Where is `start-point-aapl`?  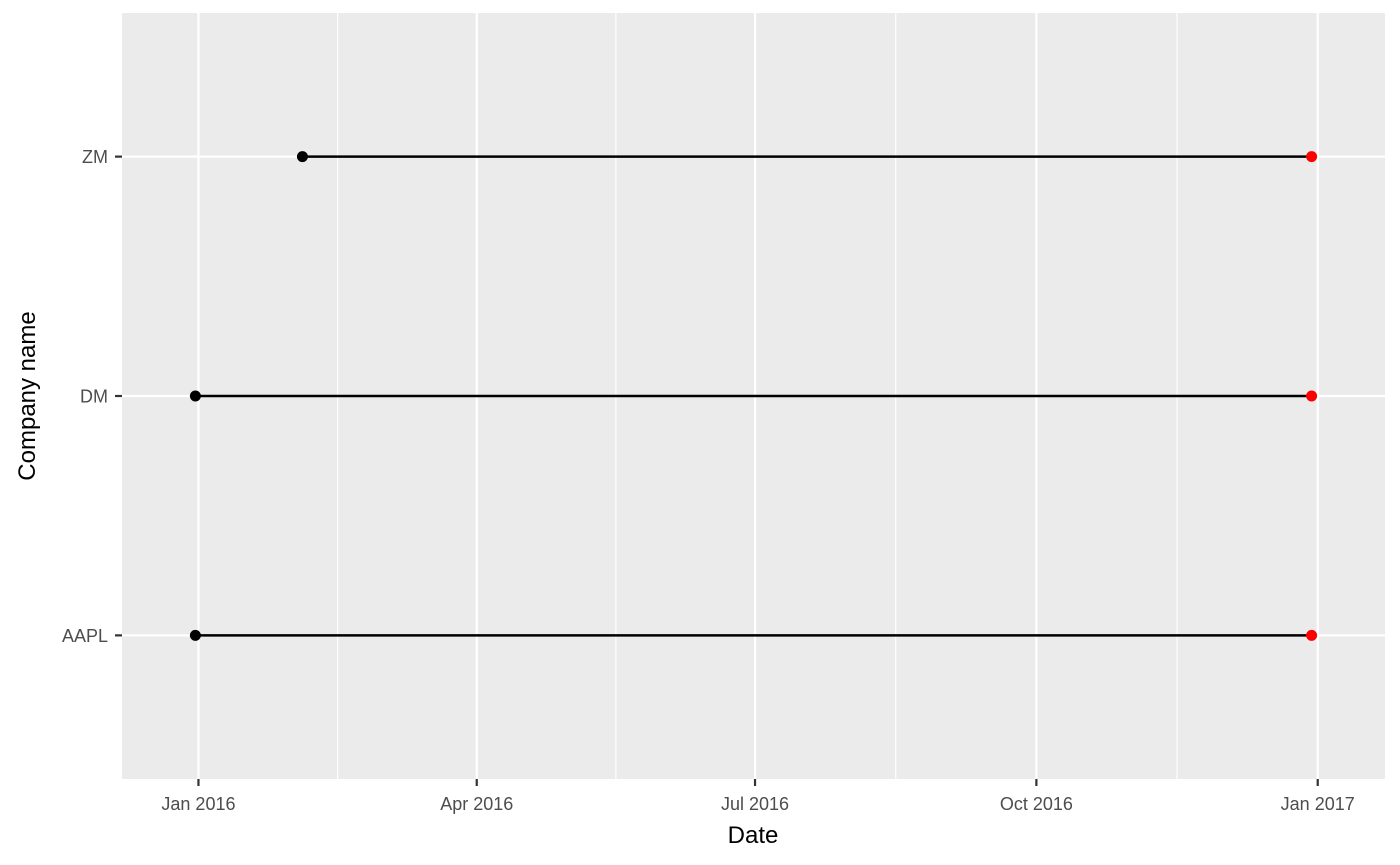
start-point-aapl is located at coordinates (195, 635).